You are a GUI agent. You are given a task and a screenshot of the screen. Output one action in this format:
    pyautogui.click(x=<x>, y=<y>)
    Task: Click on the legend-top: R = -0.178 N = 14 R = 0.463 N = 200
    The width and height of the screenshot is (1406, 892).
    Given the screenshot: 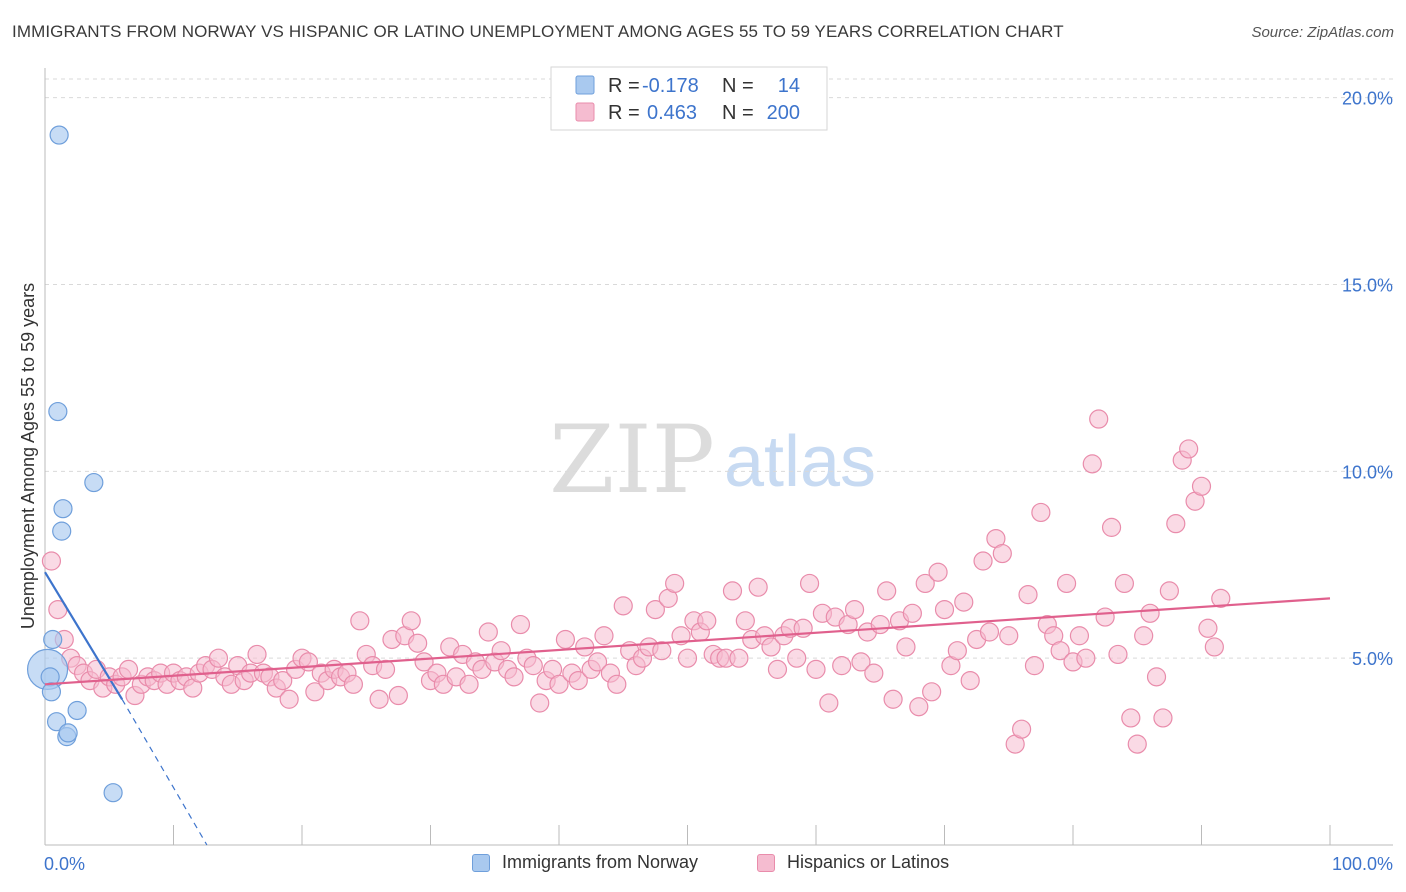 What is the action you would take?
    pyautogui.click(x=689, y=98)
    